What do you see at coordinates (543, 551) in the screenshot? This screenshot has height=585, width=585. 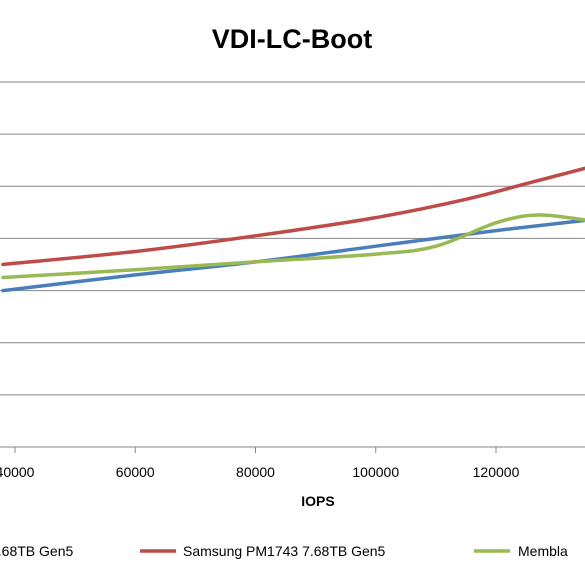 I see `legend-label: Membla` at bounding box center [543, 551].